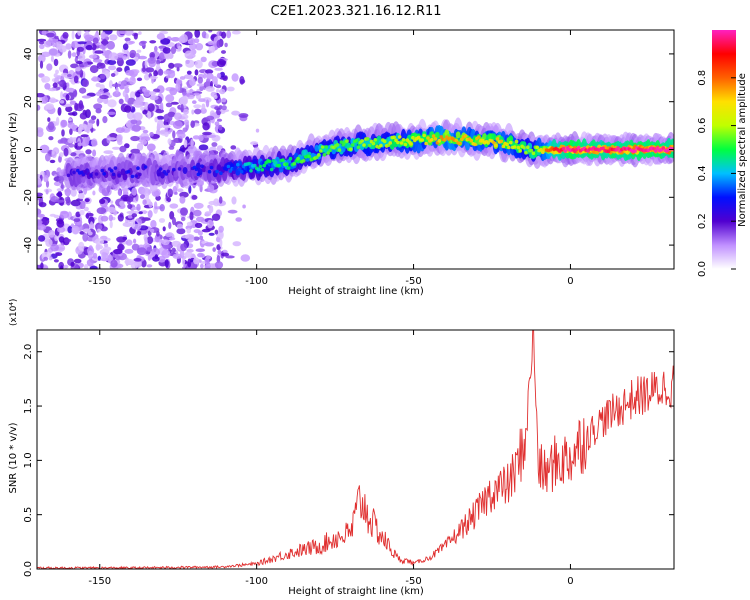 This screenshot has width=750, height=600. What do you see at coordinates (356, 591) in the screenshot?
I see `snr-x-axis-label: Height of straight line (km)` at bounding box center [356, 591].